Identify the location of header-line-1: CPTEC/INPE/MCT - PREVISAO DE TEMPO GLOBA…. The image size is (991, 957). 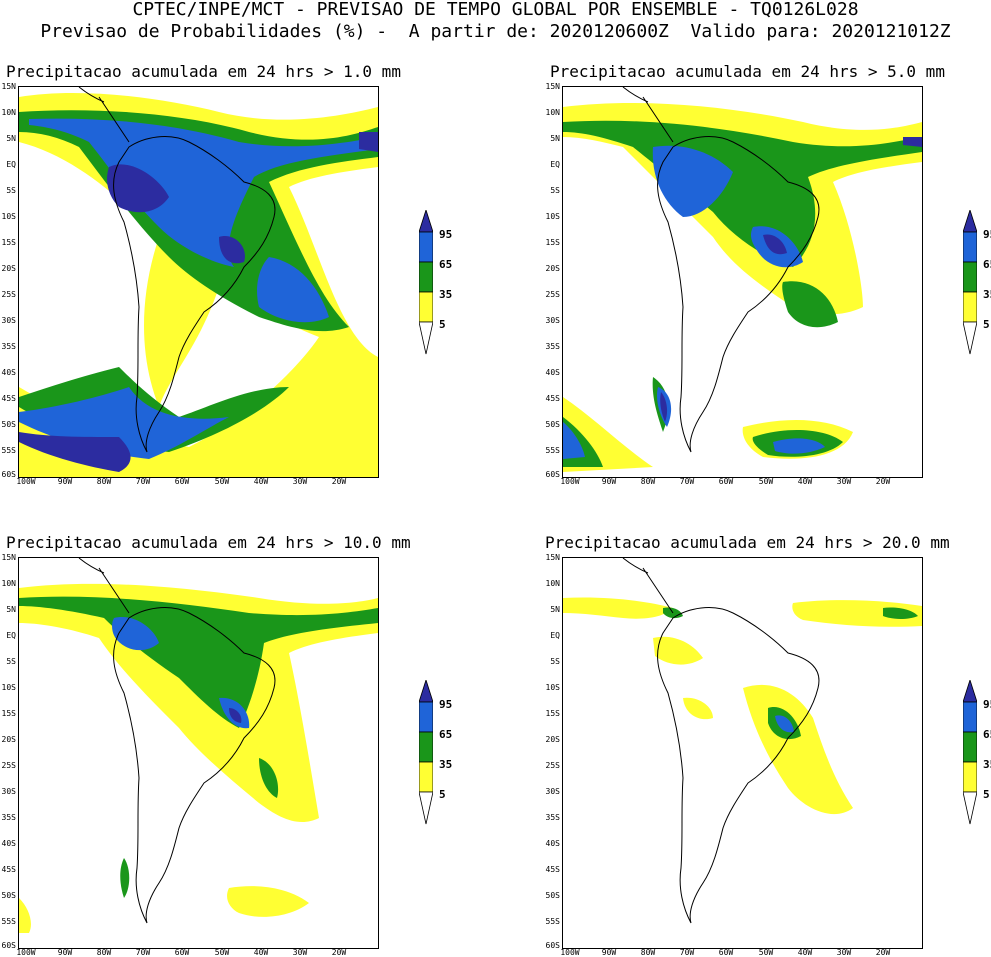
(495, 10).